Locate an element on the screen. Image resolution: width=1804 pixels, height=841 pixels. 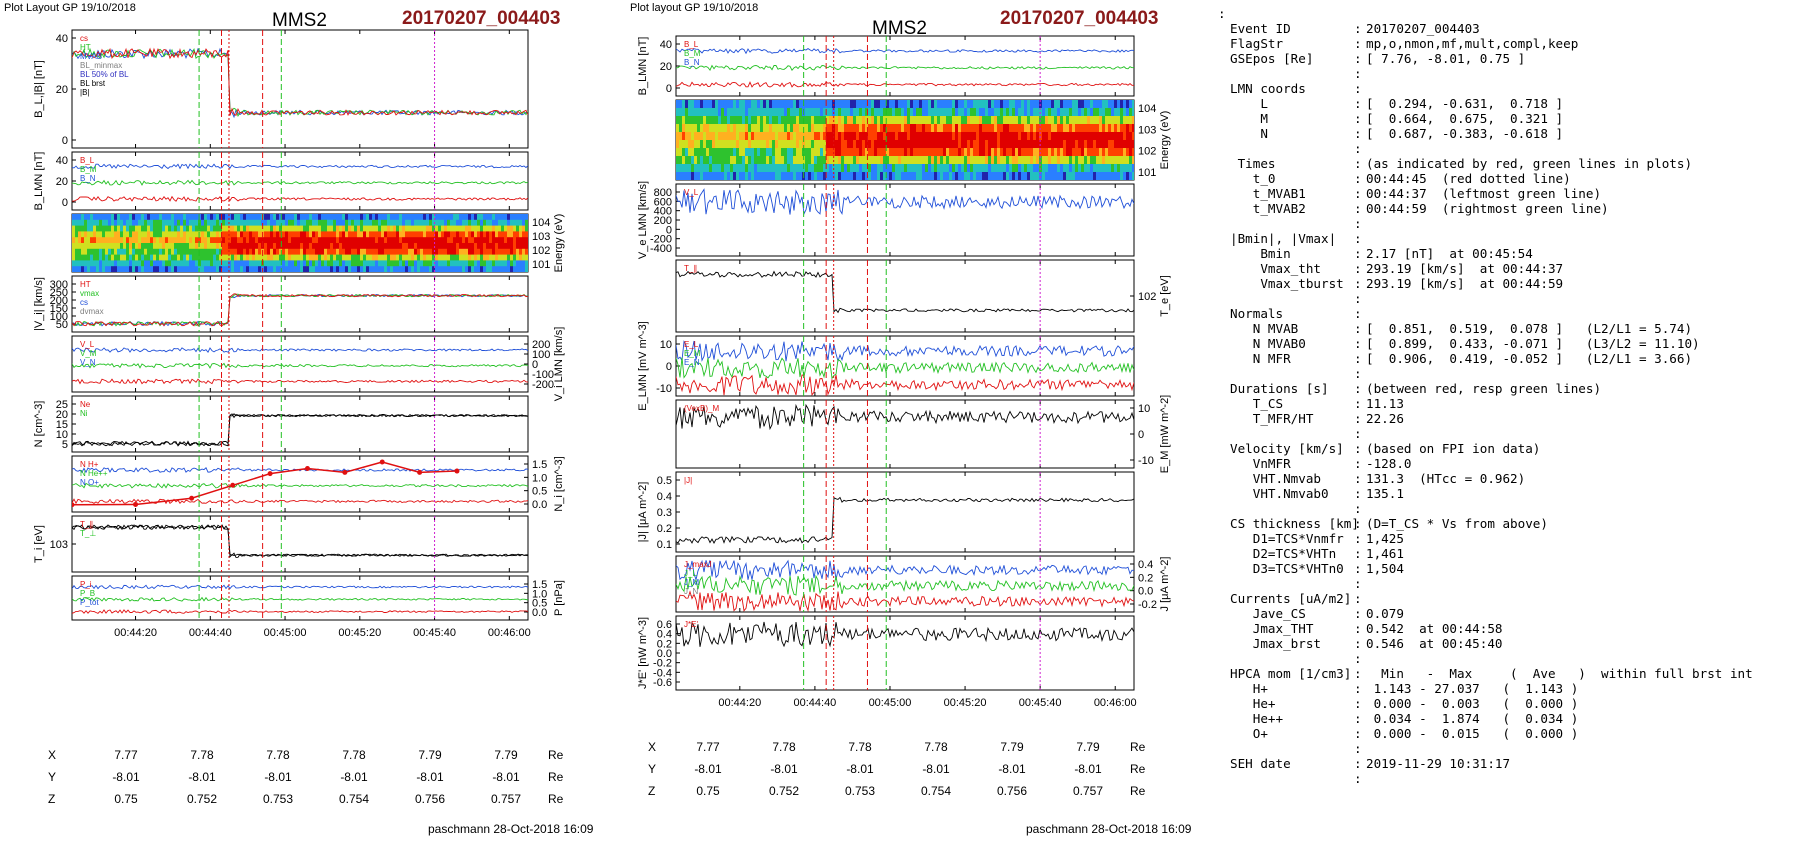
x-tick-label: 00:45:20 is located at coordinates (359, 633).